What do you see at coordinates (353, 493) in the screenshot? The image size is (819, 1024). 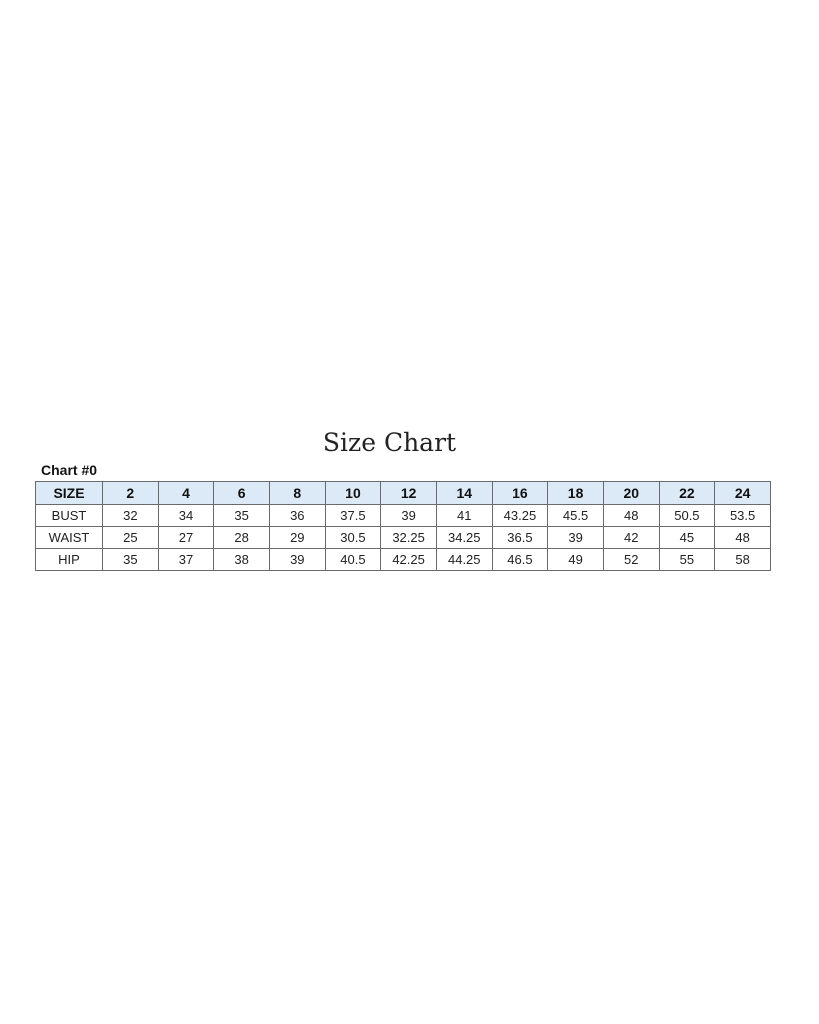 I see `header-cell-size-10: 10` at bounding box center [353, 493].